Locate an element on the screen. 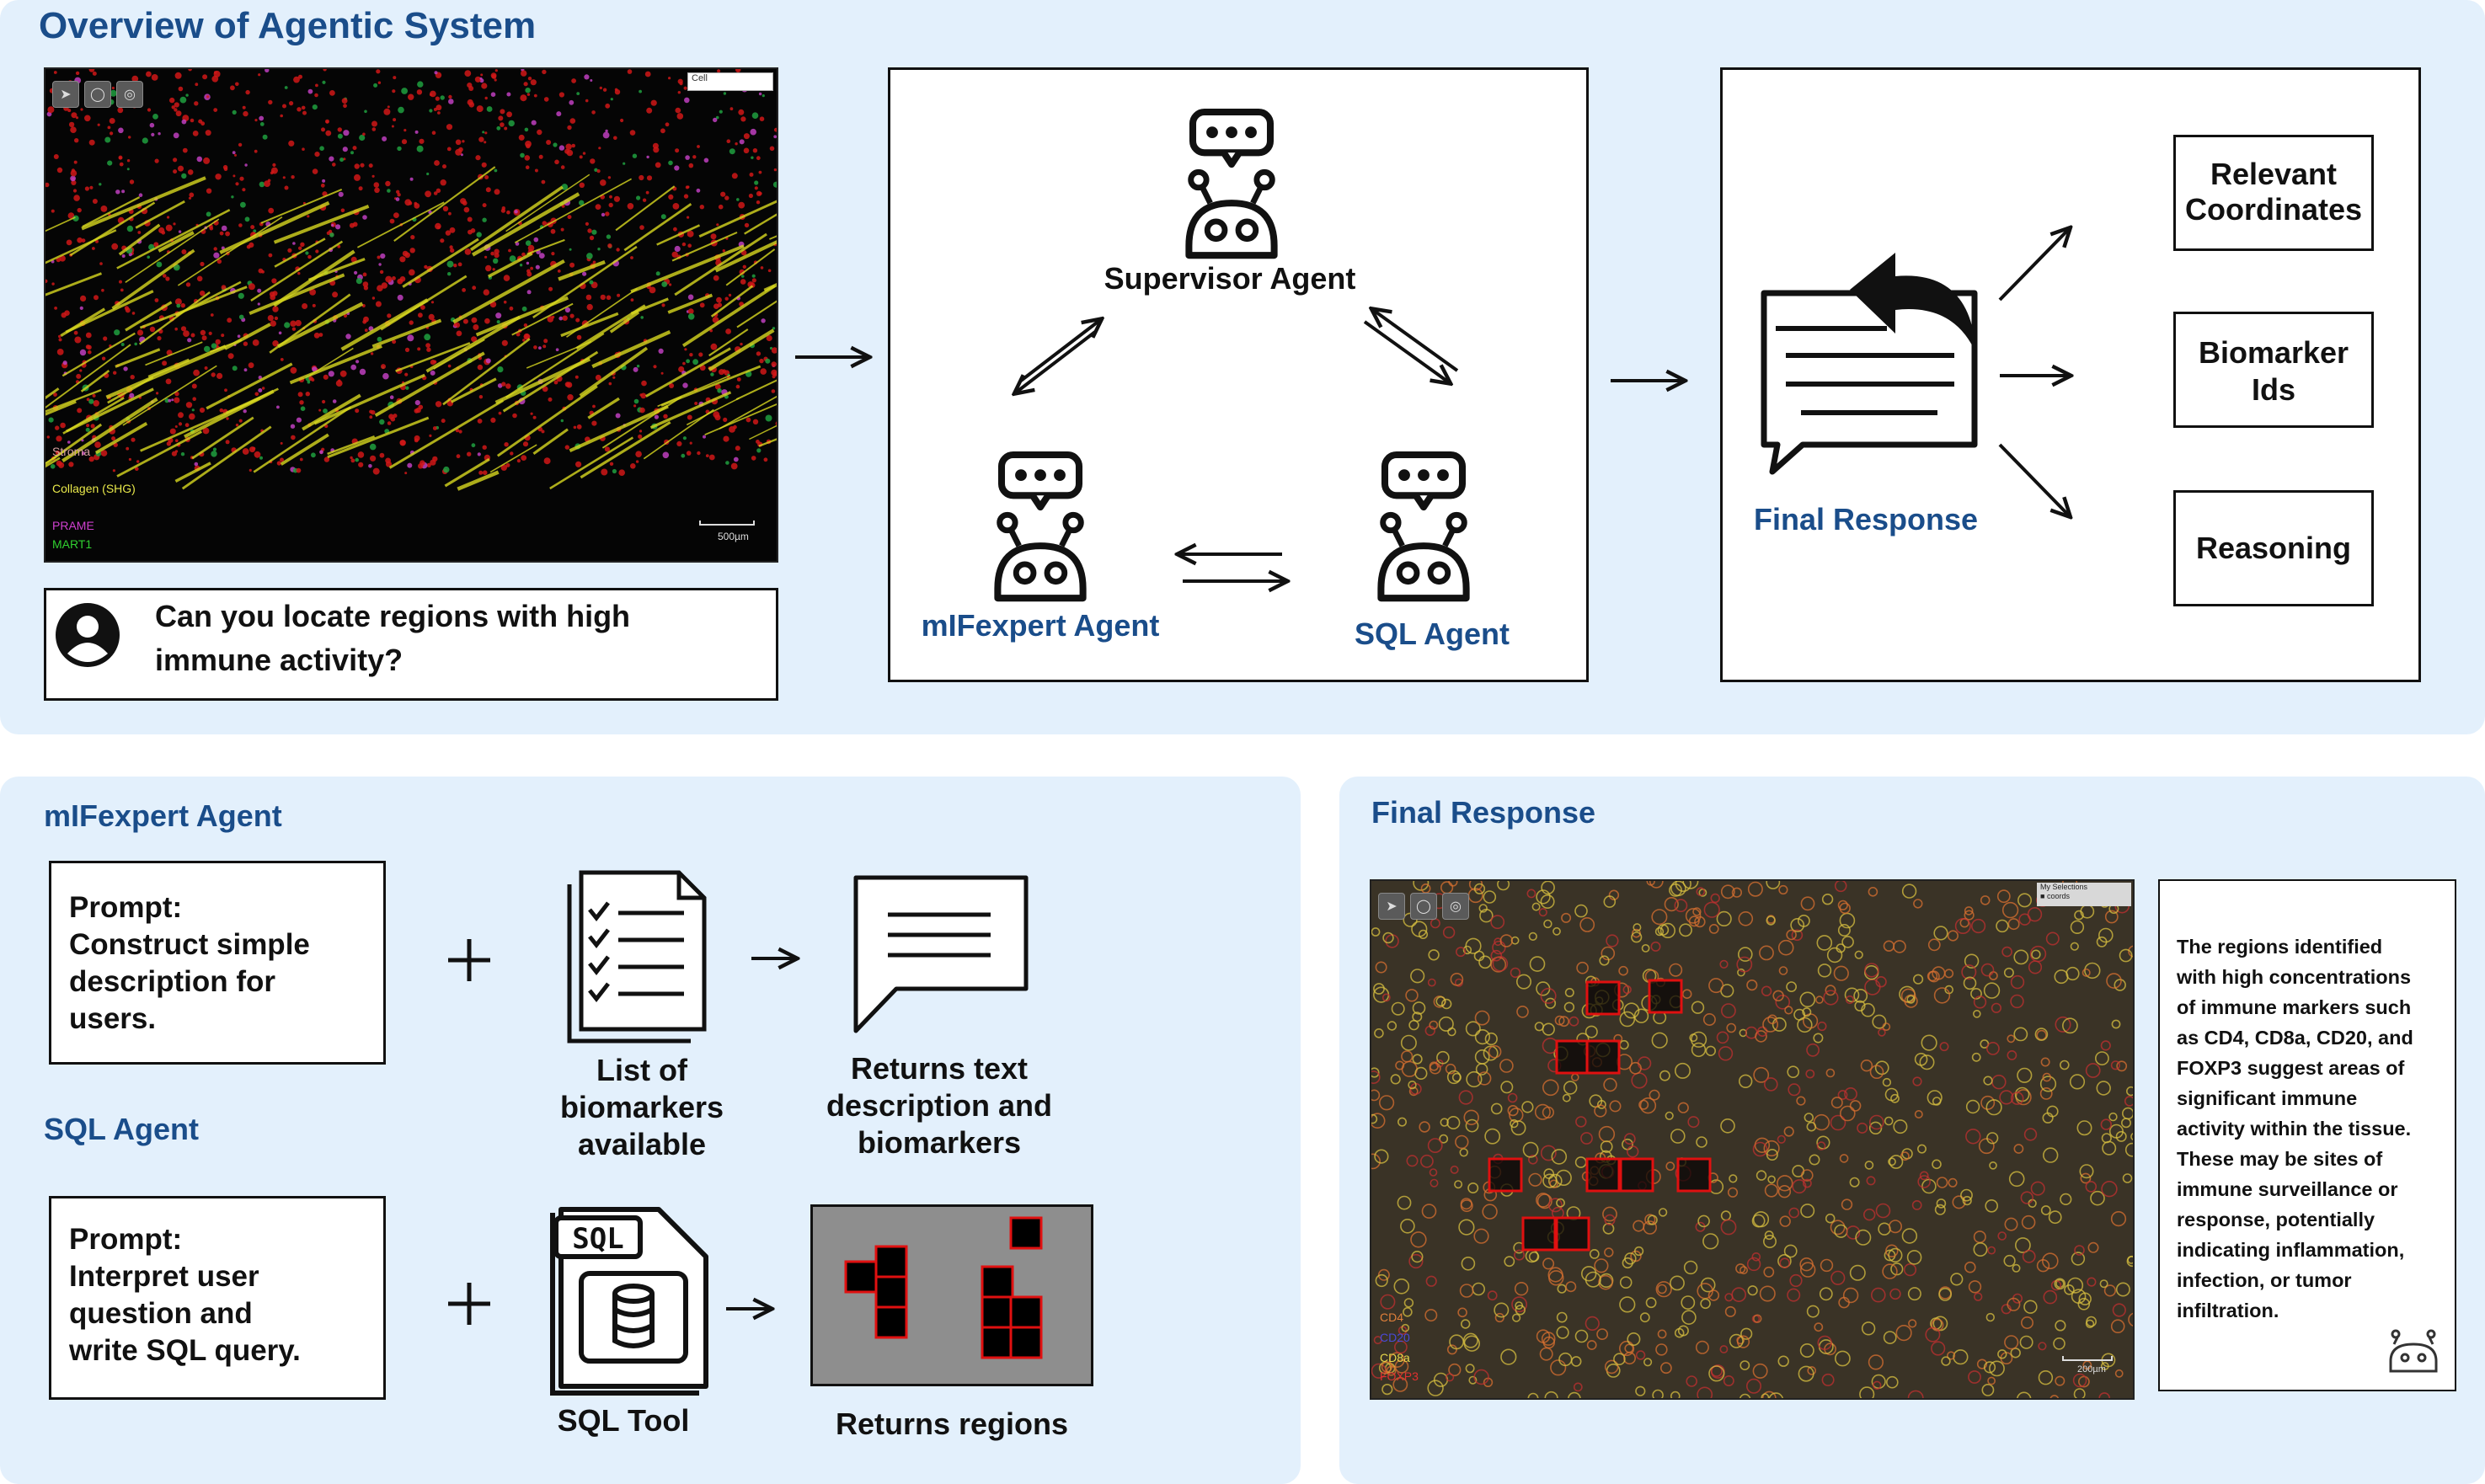 The height and width of the screenshot is (1484, 2485). legend-prame: PRAME is located at coordinates (73, 526).